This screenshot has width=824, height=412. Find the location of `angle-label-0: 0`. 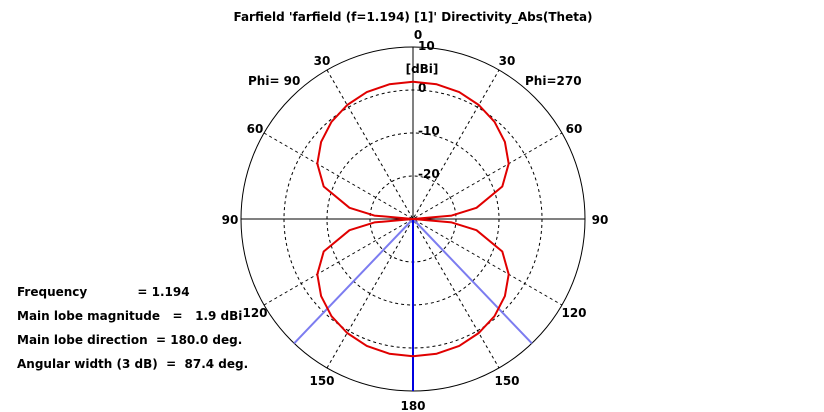

angle-label-0: 0 is located at coordinates (418, 35).